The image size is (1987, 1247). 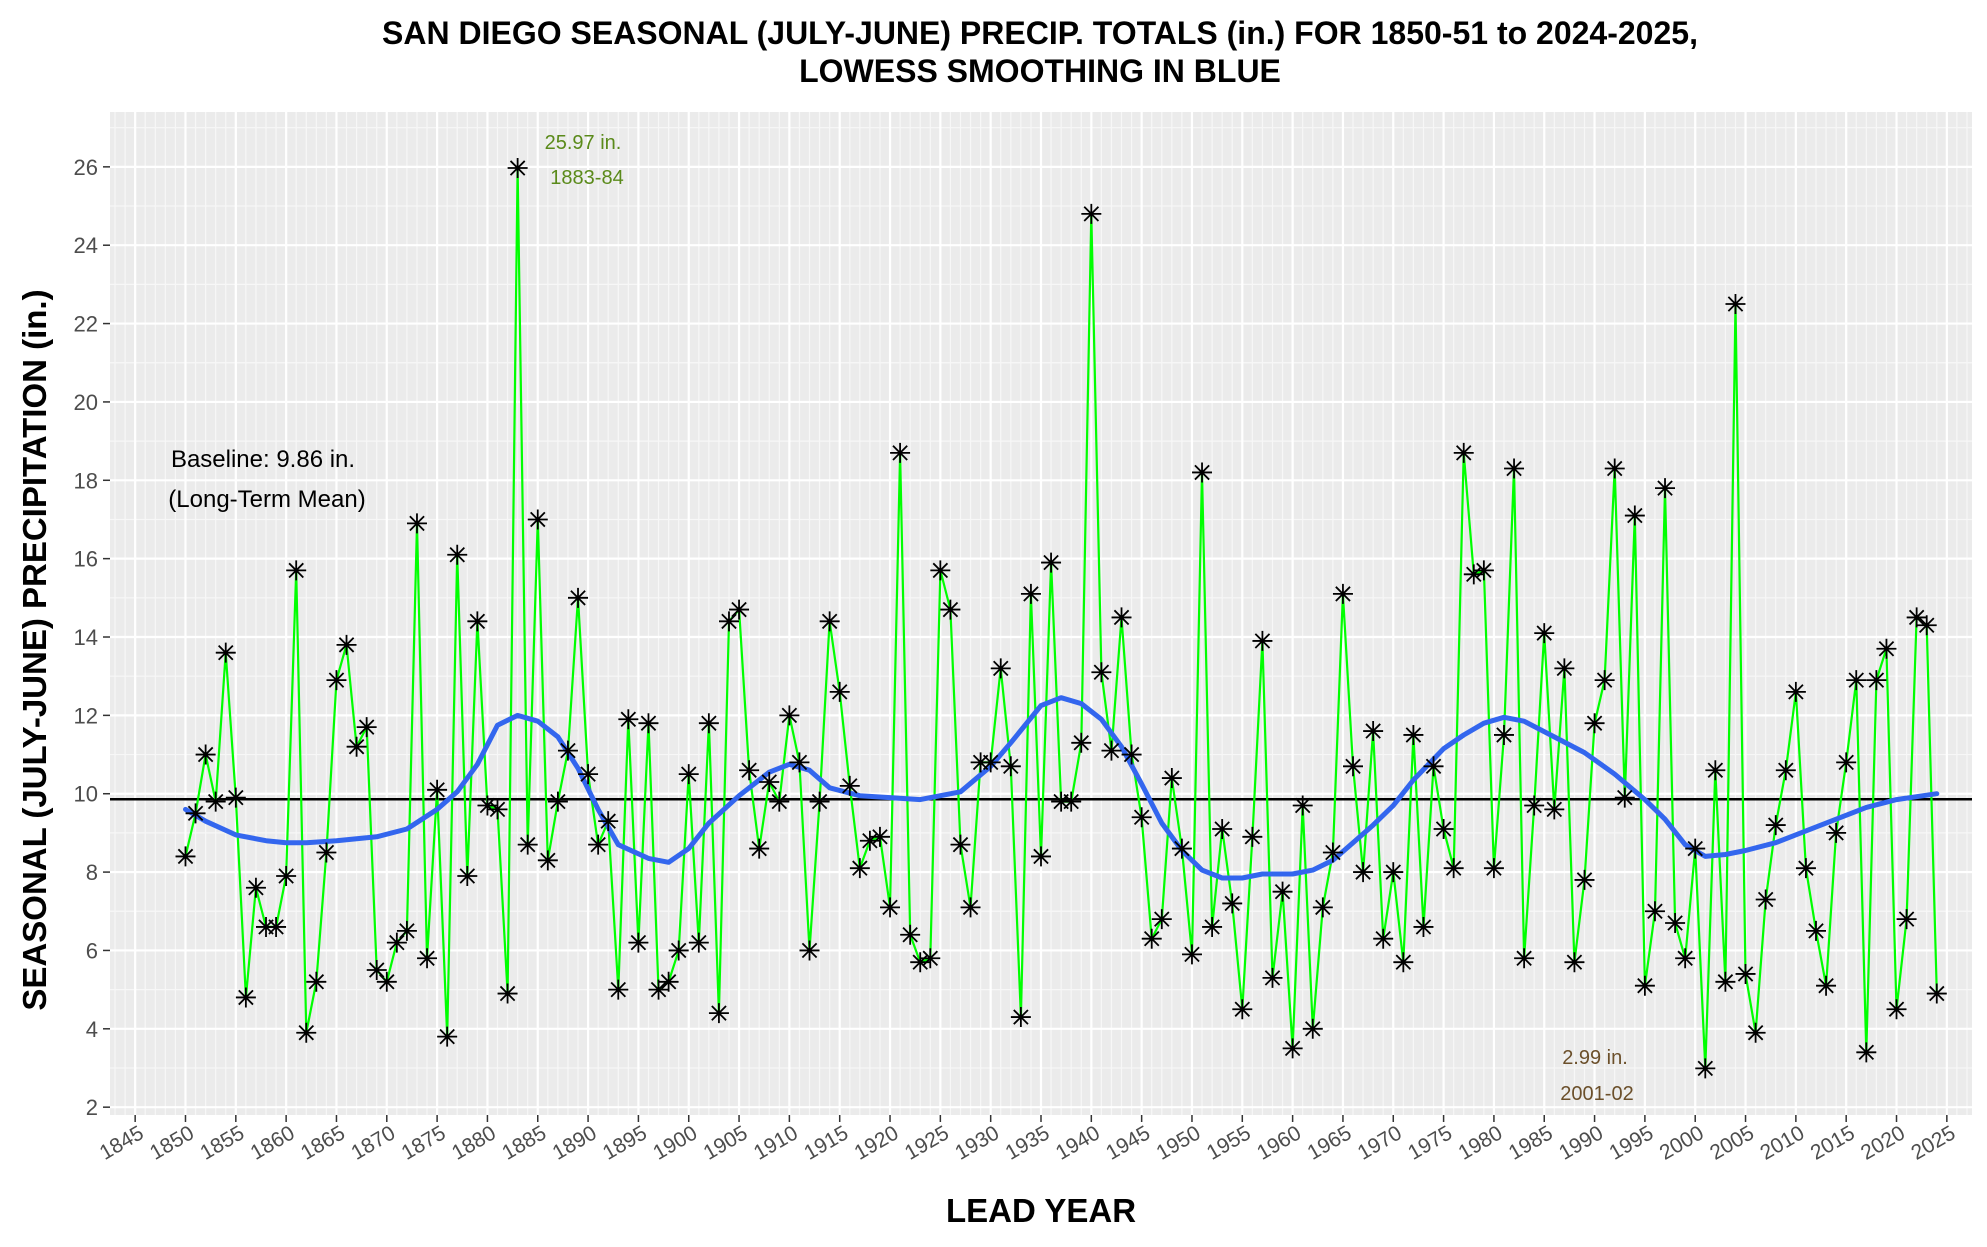 What do you see at coordinates (625, 1142) in the screenshot?
I see `x-tick-label: 1895` at bounding box center [625, 1142].